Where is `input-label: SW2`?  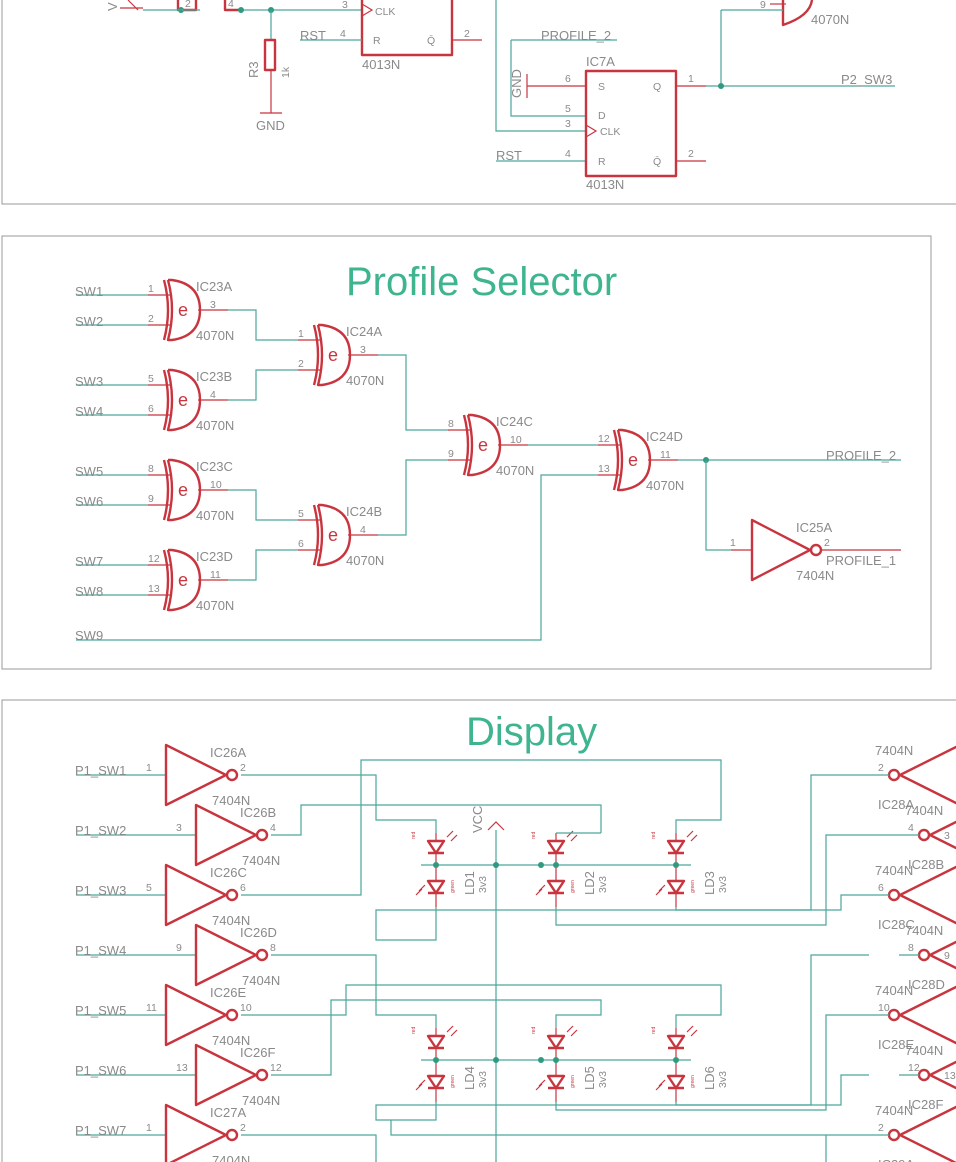
input-label: SW2 is located at coordinates (89, 321).